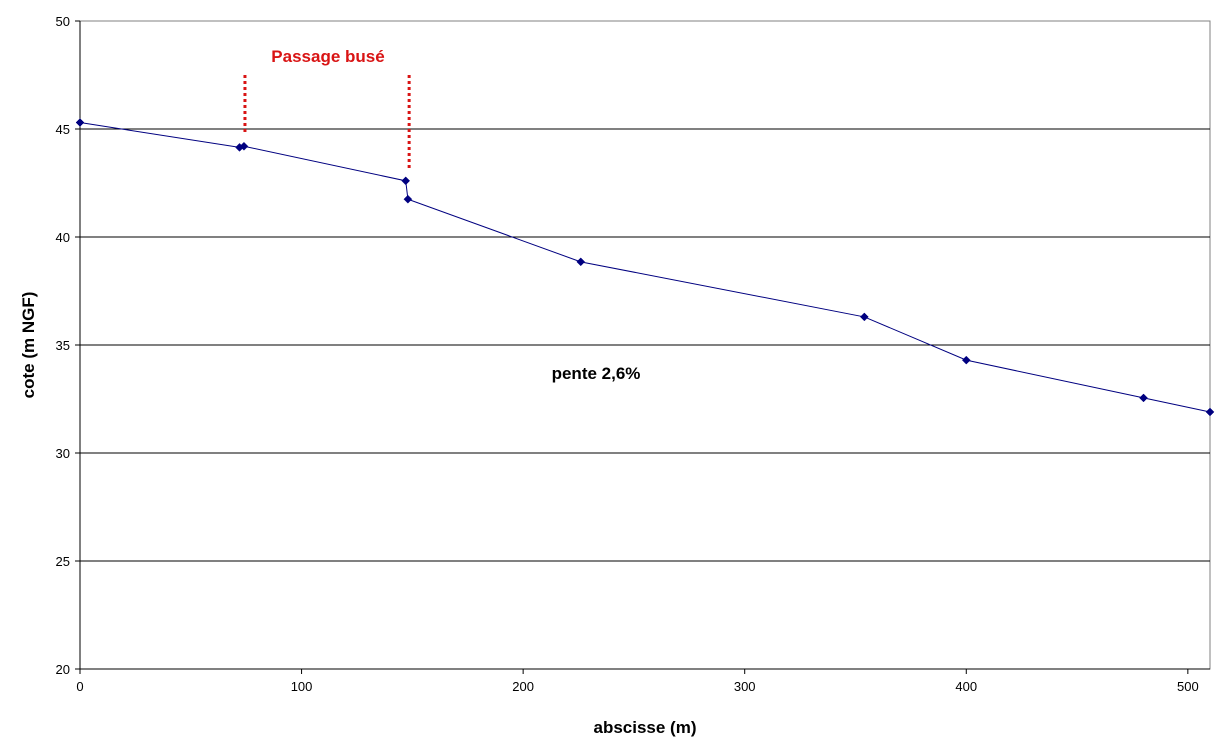  What do you see at coordinates (645, 727) in the screenshot?
I see `x-axis-title: abscisse (m)` at bounding box center [645, 727].